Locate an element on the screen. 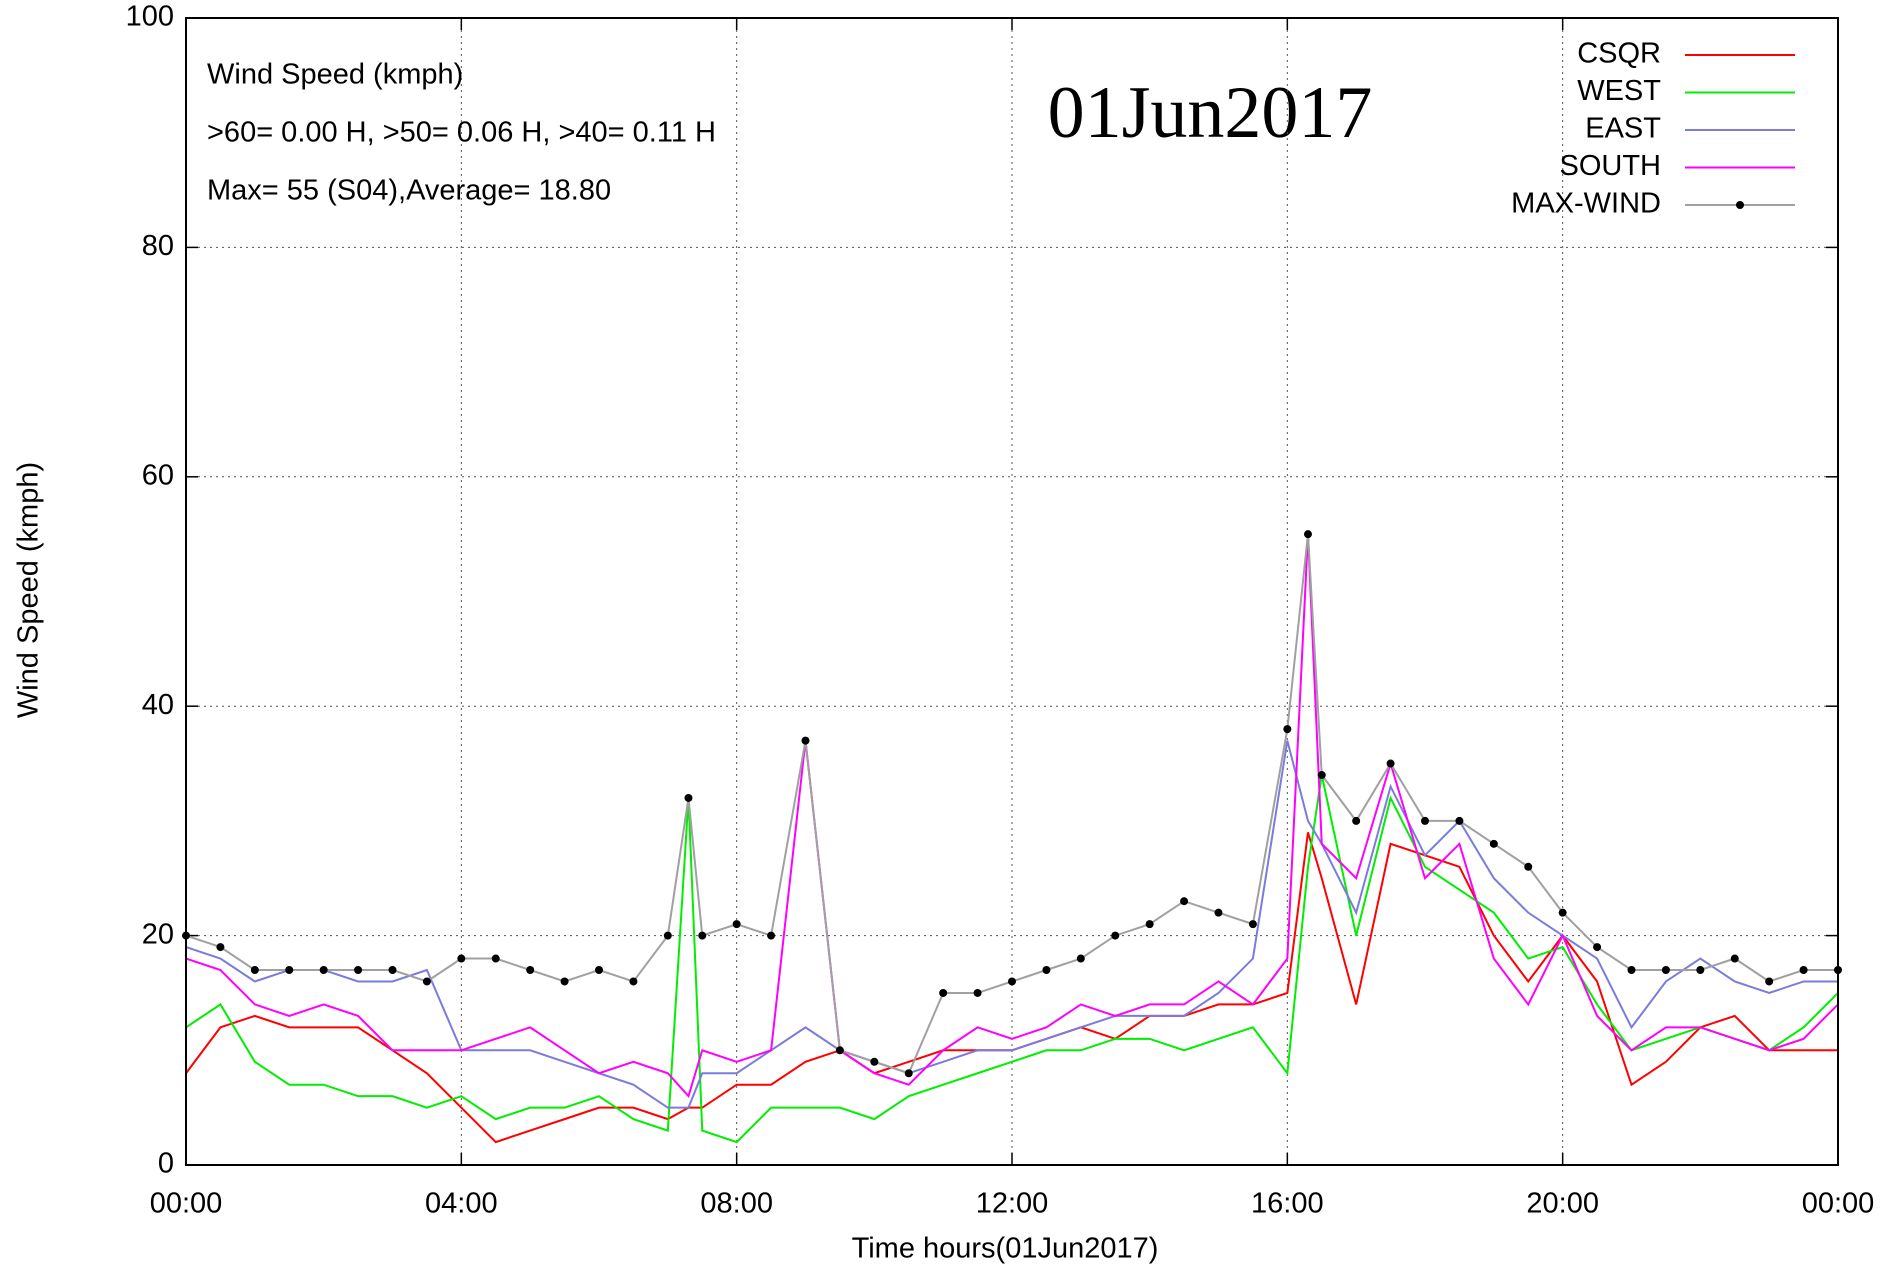 The height and width of the screenshot is (1266, 1886). x-axis-label: Time hours(01Jun2017) is located at coordinates (1005, 1249).